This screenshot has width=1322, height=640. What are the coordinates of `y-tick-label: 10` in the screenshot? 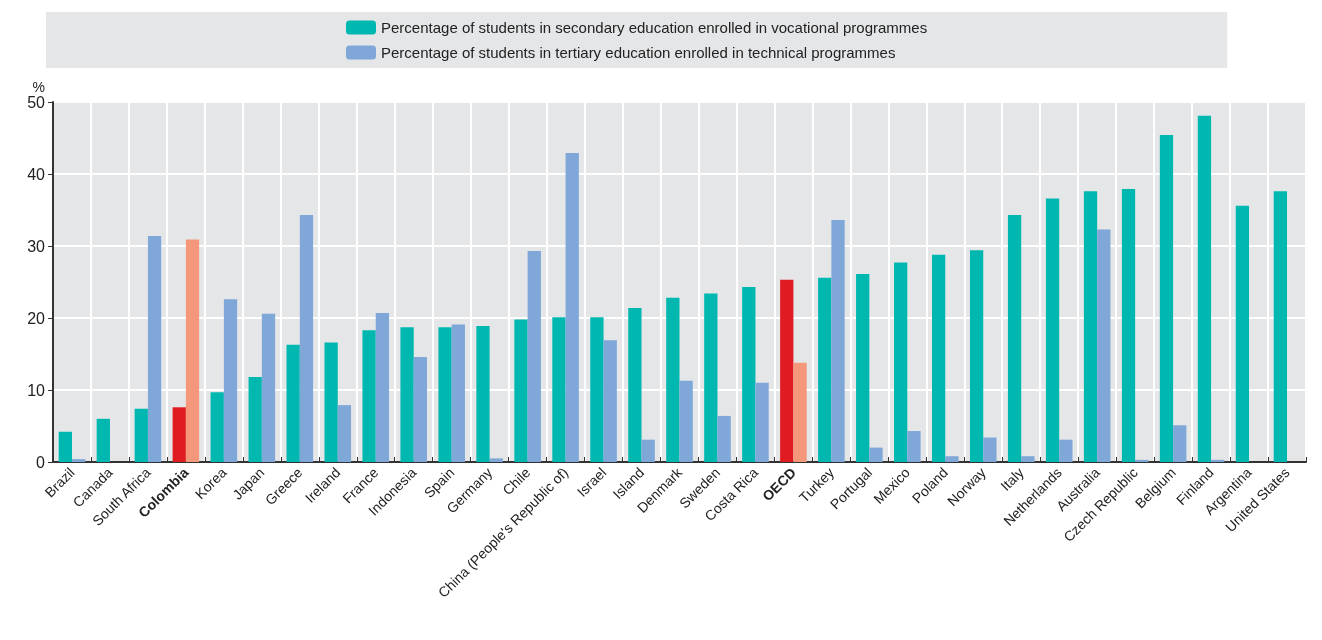 It's located at (36, 390).